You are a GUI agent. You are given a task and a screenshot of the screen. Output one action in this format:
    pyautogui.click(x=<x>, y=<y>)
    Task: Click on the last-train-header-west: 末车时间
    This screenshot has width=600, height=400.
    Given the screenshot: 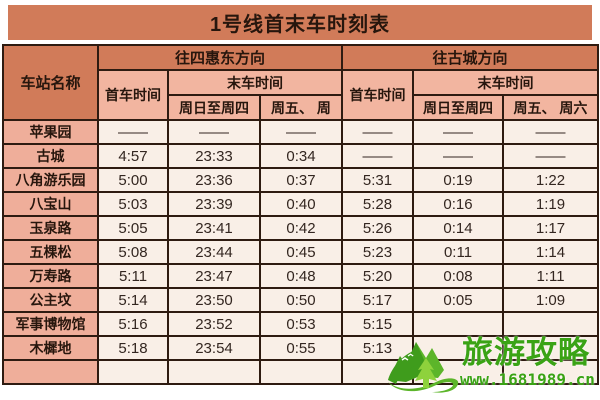 What is the action you would take?
    pyautogui.click(x=505, y=82)
    